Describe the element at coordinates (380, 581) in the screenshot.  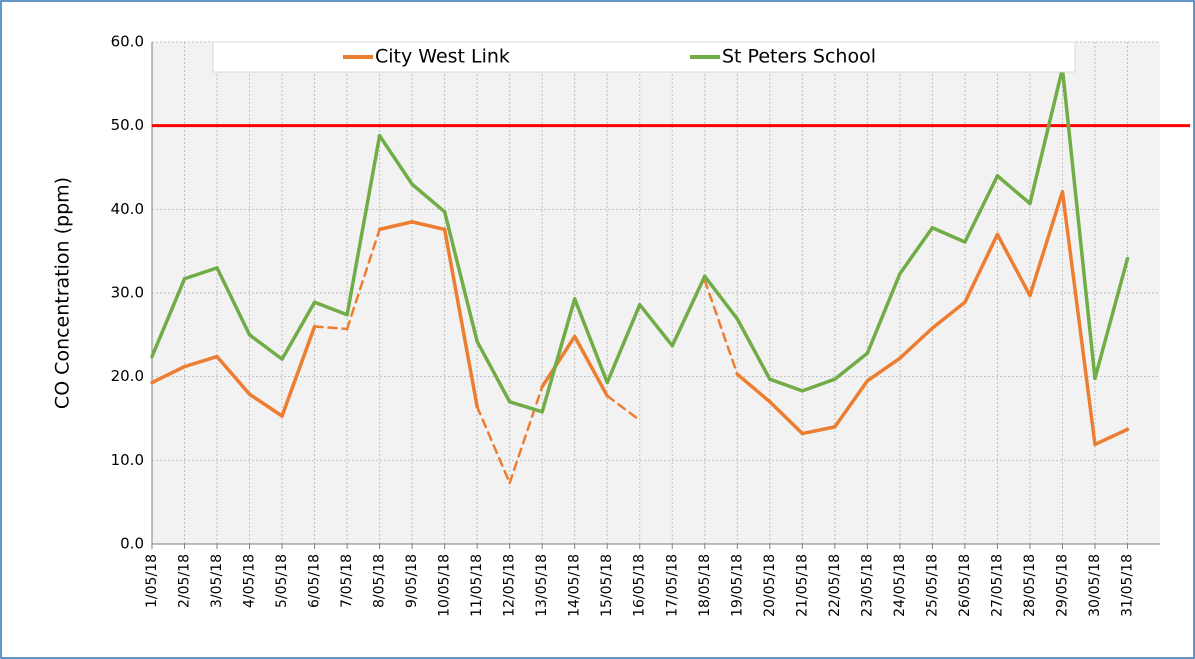
I see `x-tick-label: 8/05/18` at that location.